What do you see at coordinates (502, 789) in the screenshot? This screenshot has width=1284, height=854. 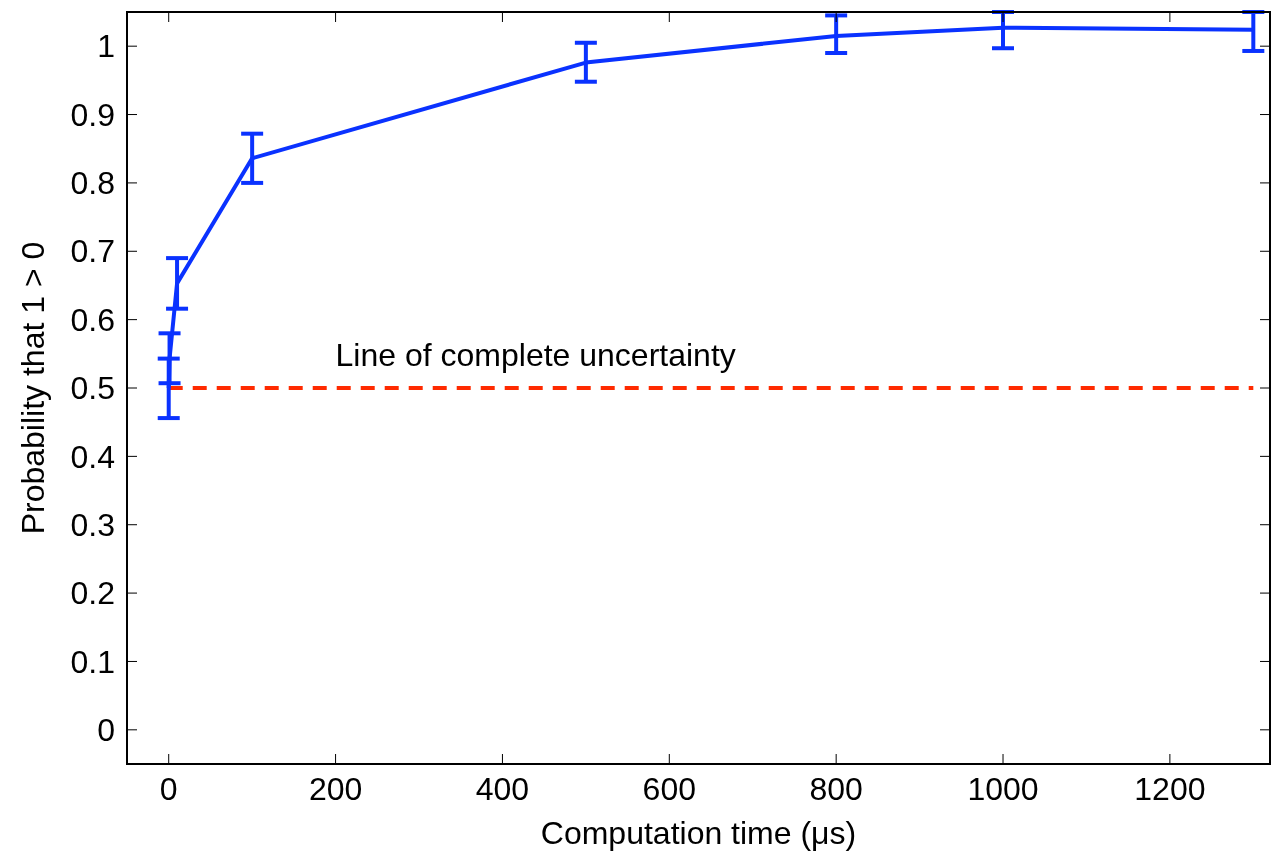 I see `x-tick-label: 400` at bounding box center [502, 789].